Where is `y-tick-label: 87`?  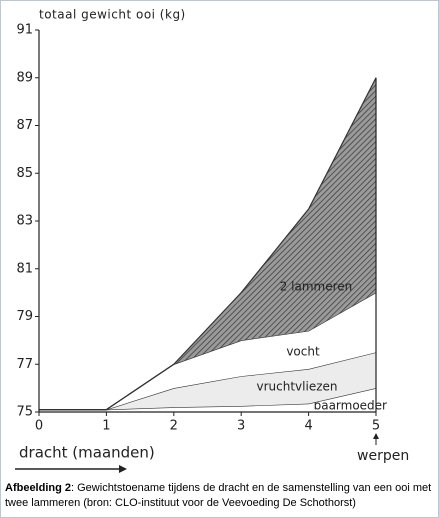 y-tick-label: 87 is located at coordinates (24, 125).